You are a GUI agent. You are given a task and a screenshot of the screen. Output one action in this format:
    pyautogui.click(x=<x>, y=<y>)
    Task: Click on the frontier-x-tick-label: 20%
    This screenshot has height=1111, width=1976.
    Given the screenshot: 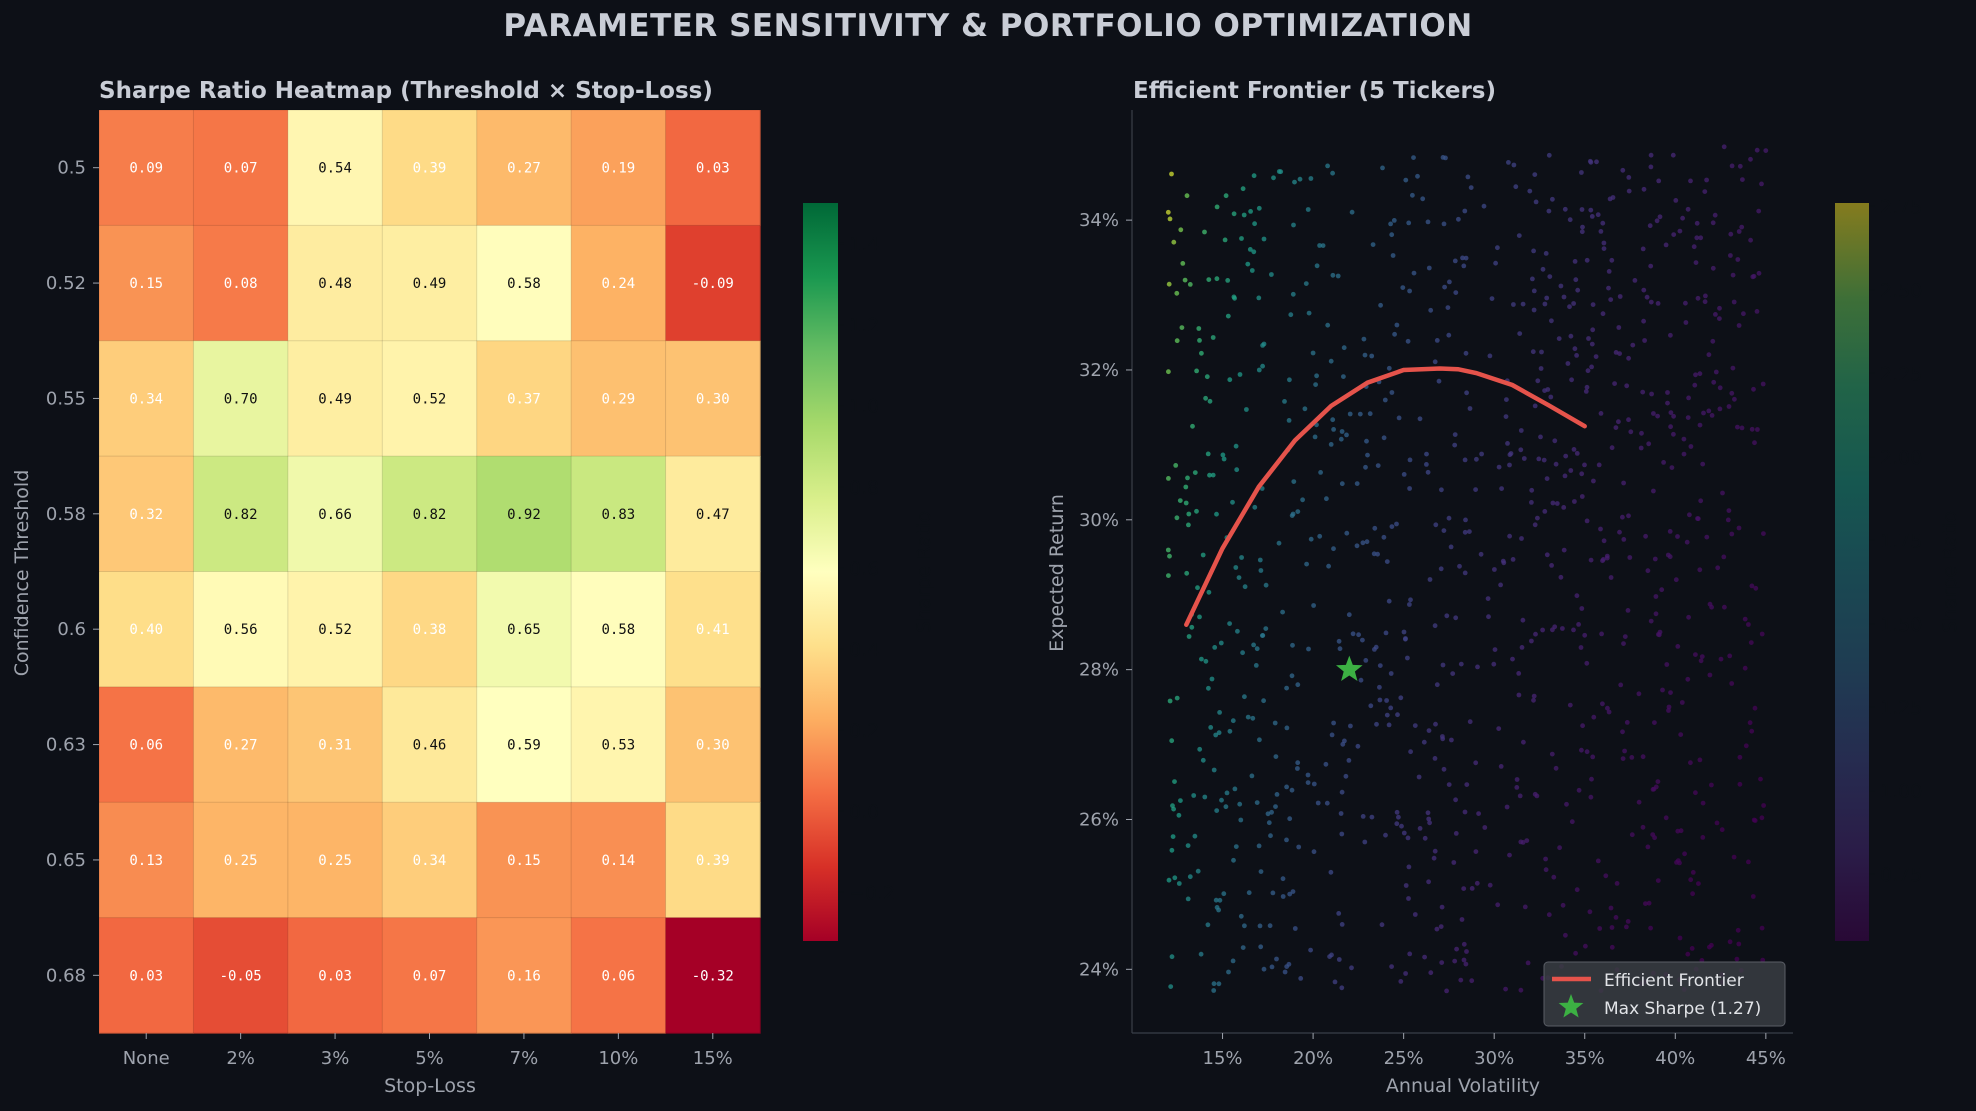 What is the action you would take?
    pyautogui.click(x=1313, y=1058)
    